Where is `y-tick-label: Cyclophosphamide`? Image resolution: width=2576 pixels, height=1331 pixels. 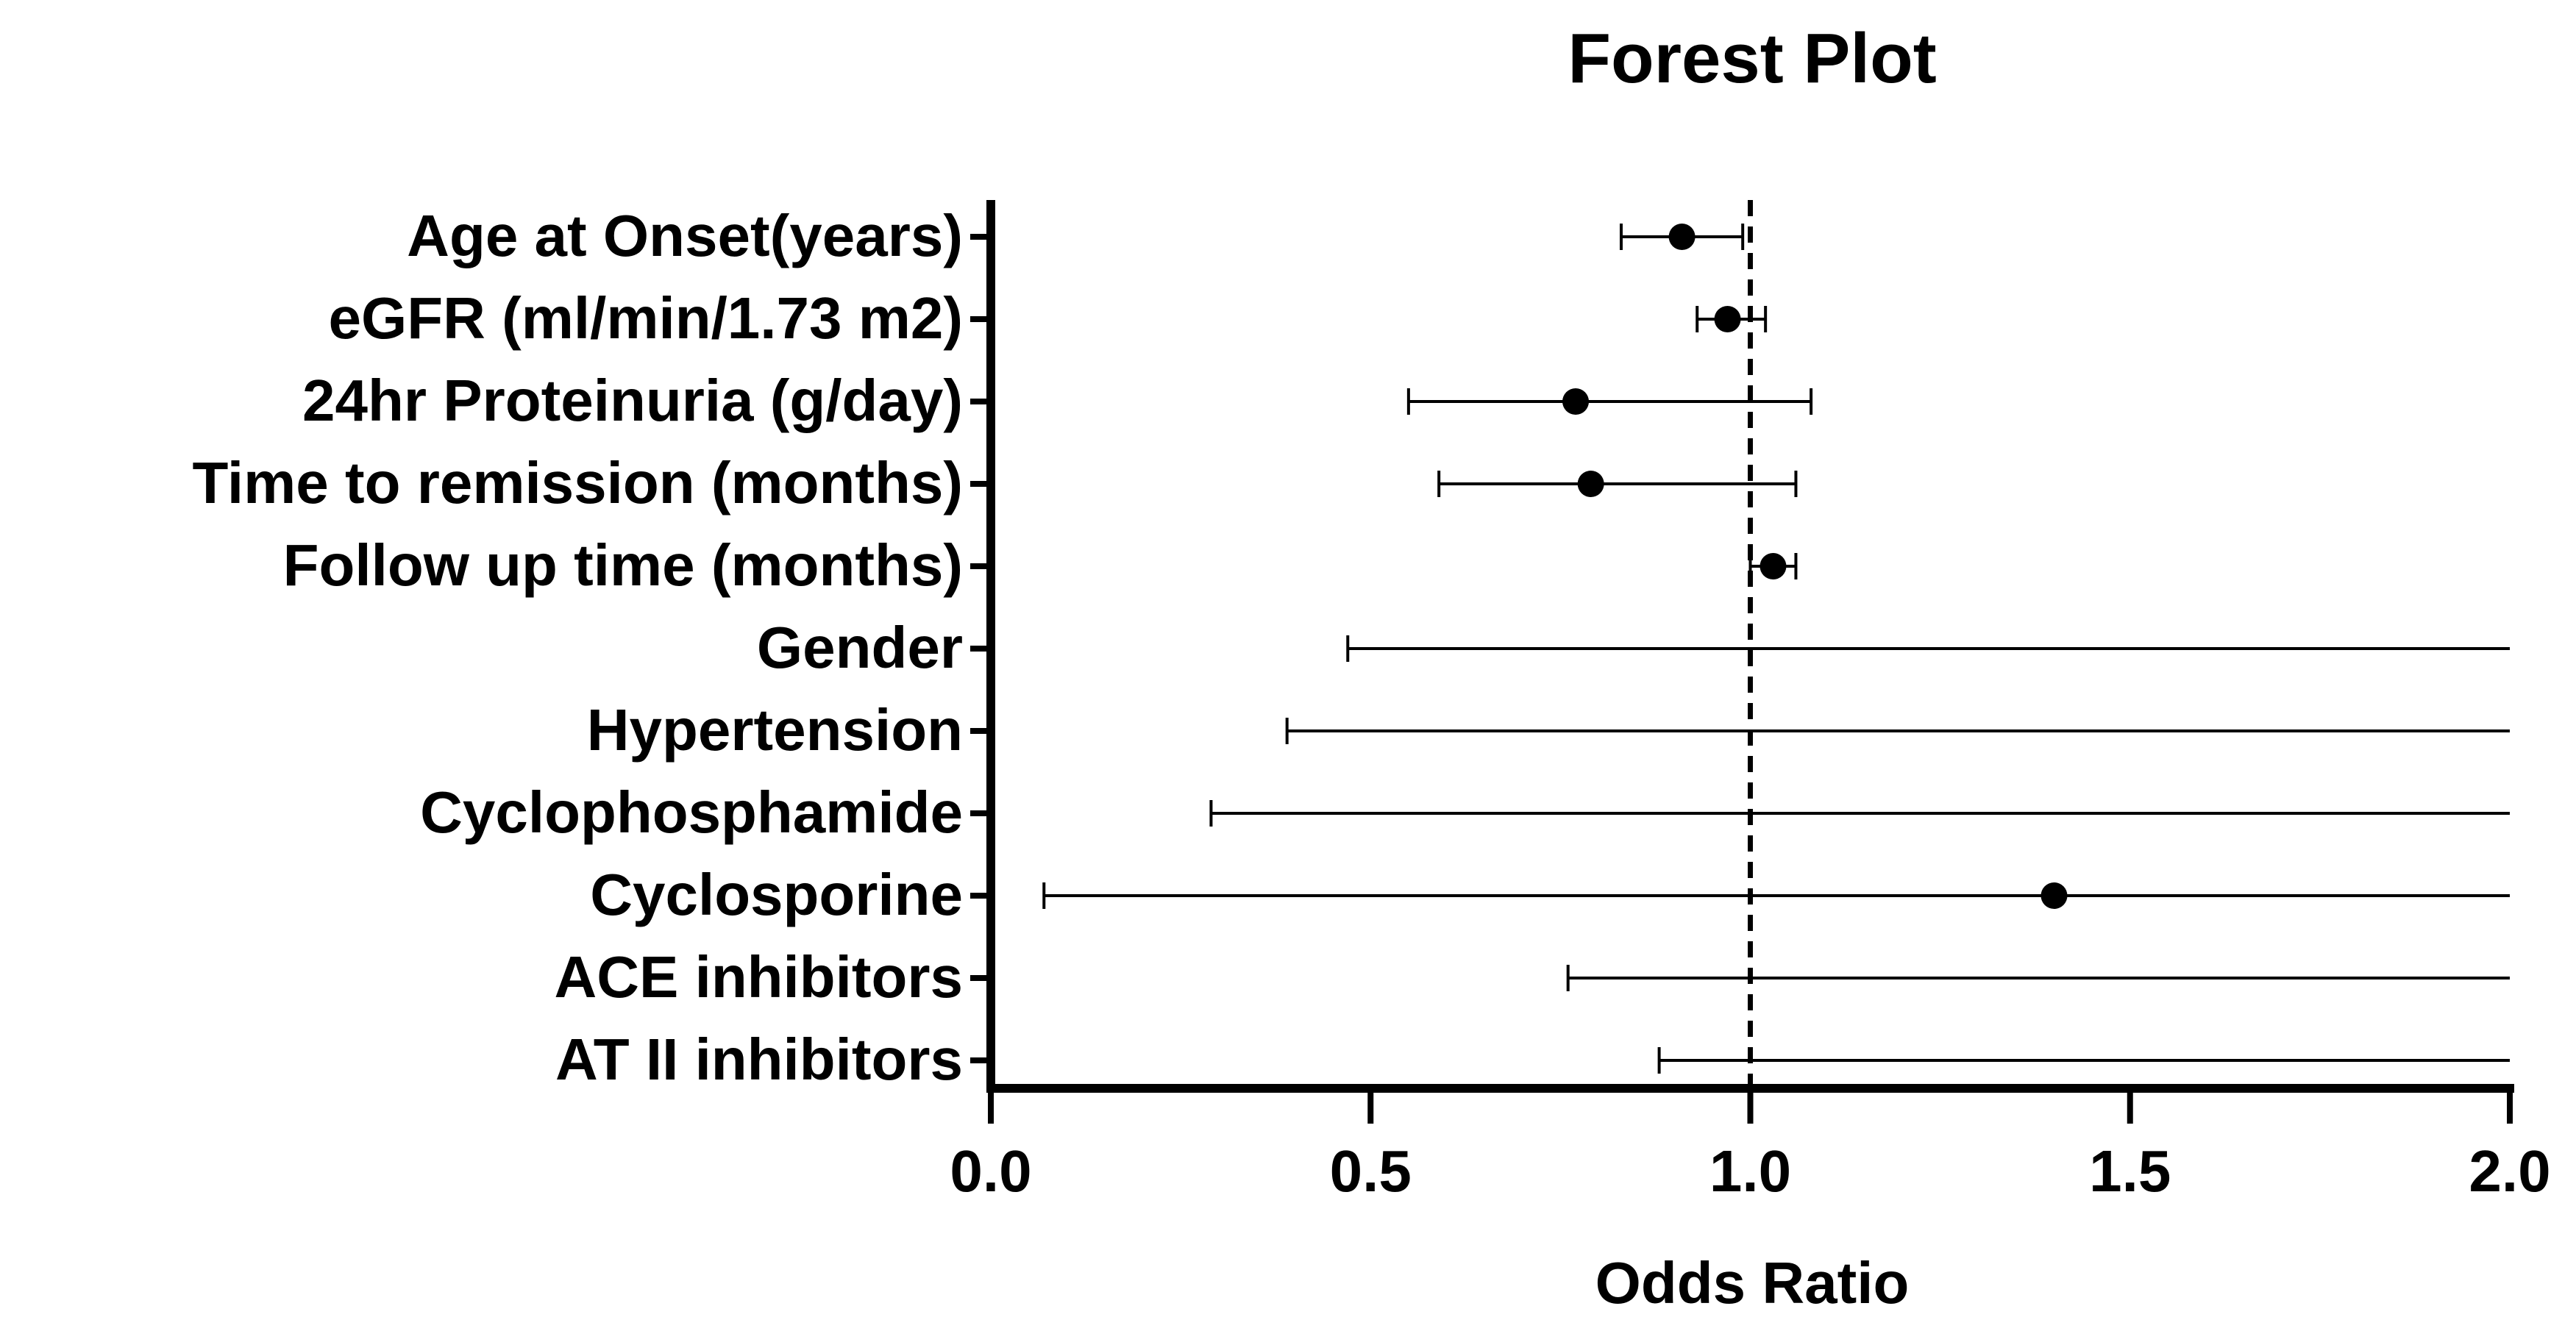 y-tick-label: Cyclophosphamide is located at coordinates (691, 812).